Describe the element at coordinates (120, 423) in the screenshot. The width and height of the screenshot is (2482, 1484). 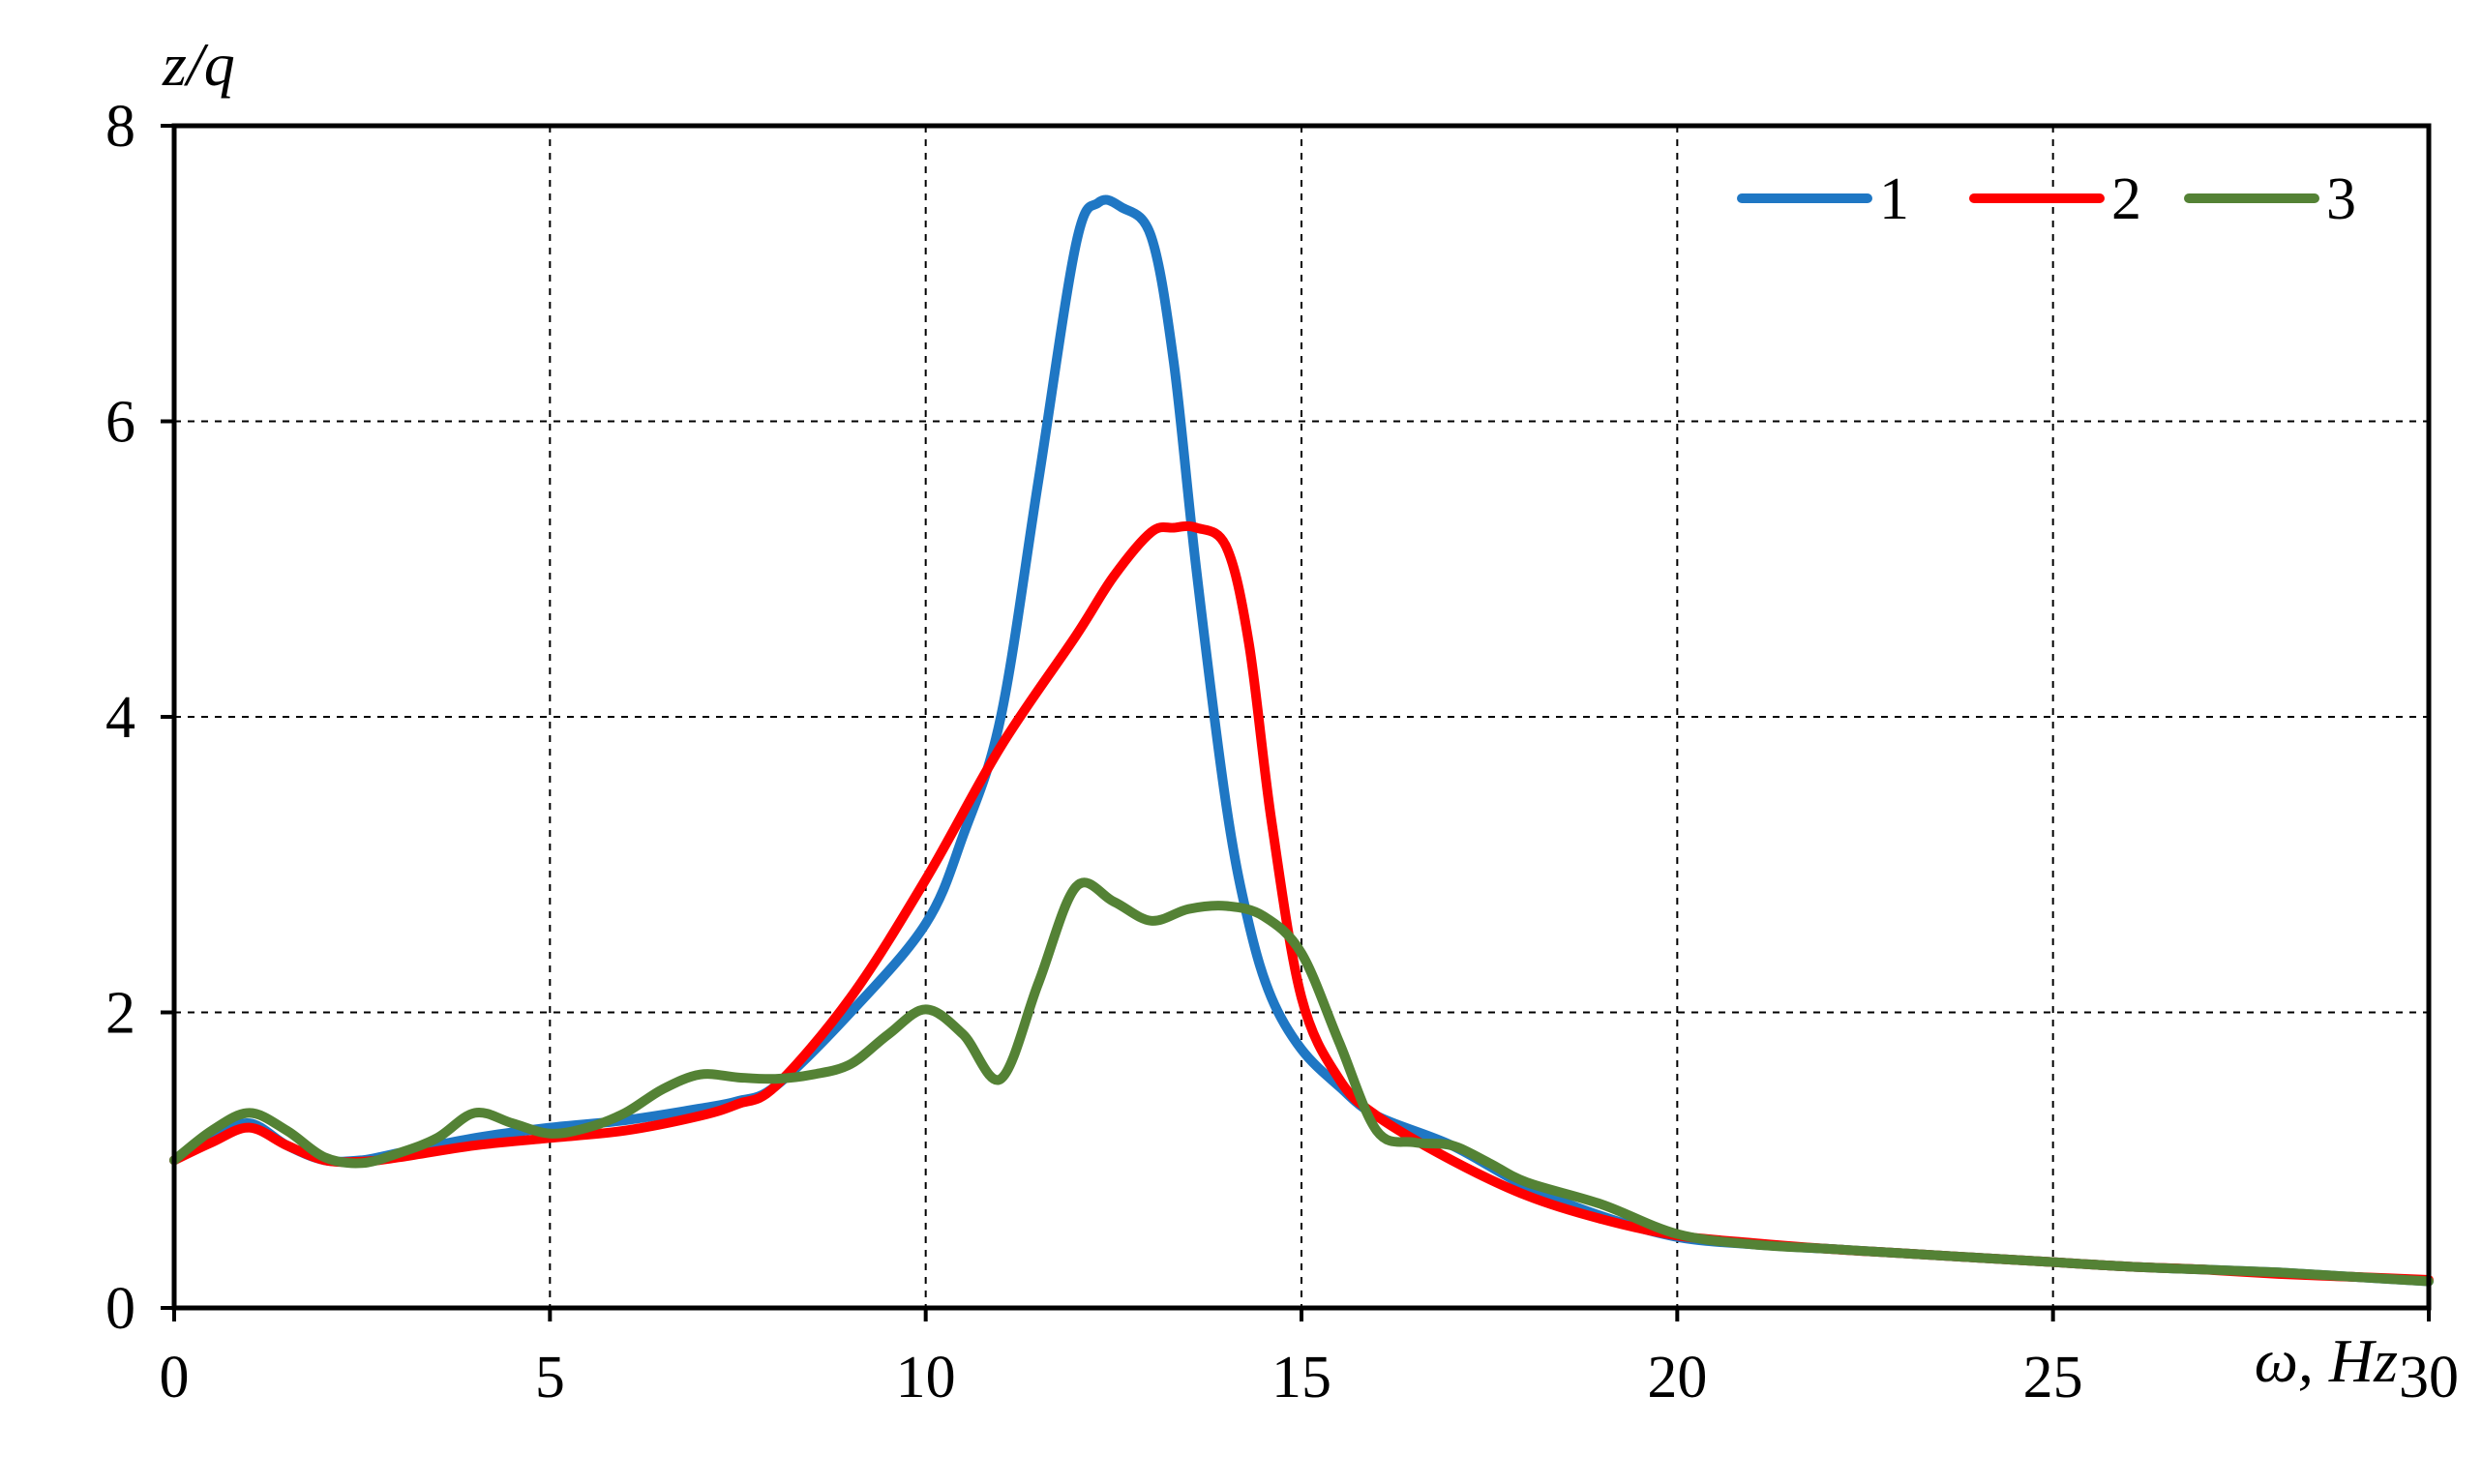
I see `y-tick-label: 6` at that location.